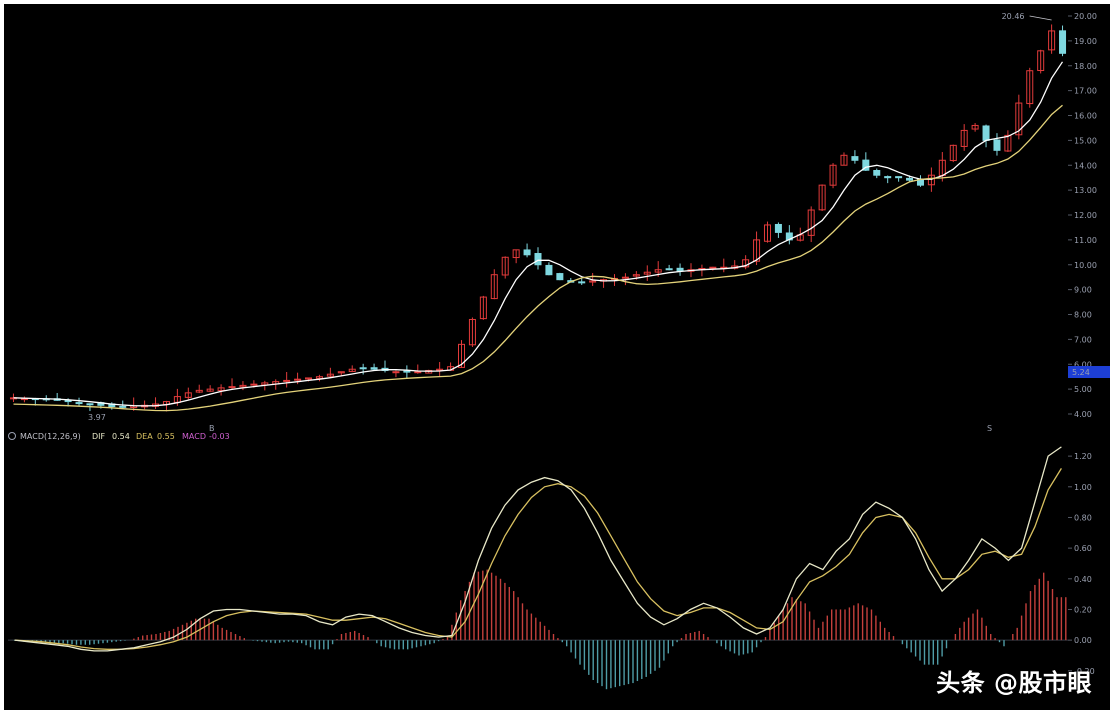  What do you see at coordinates (1014, 683) in the screenshot?
I see `watermark: 头条 @股市眼` at bounding box center [1014, 683].